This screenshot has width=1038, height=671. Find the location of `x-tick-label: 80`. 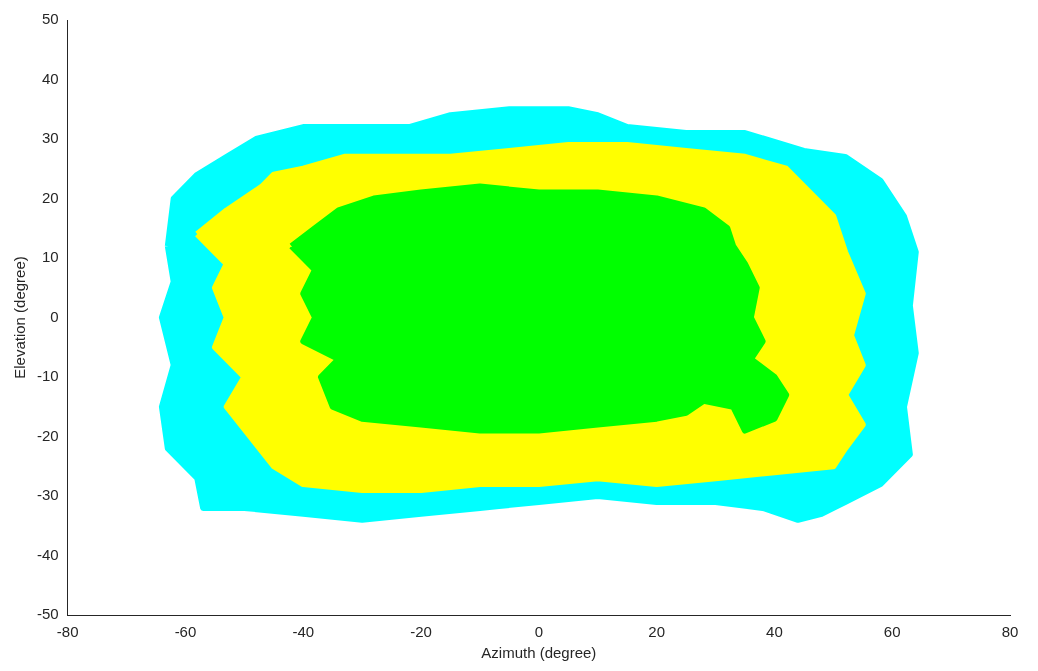

x-tick-label: 80 is located at coordinates (1010, 632).